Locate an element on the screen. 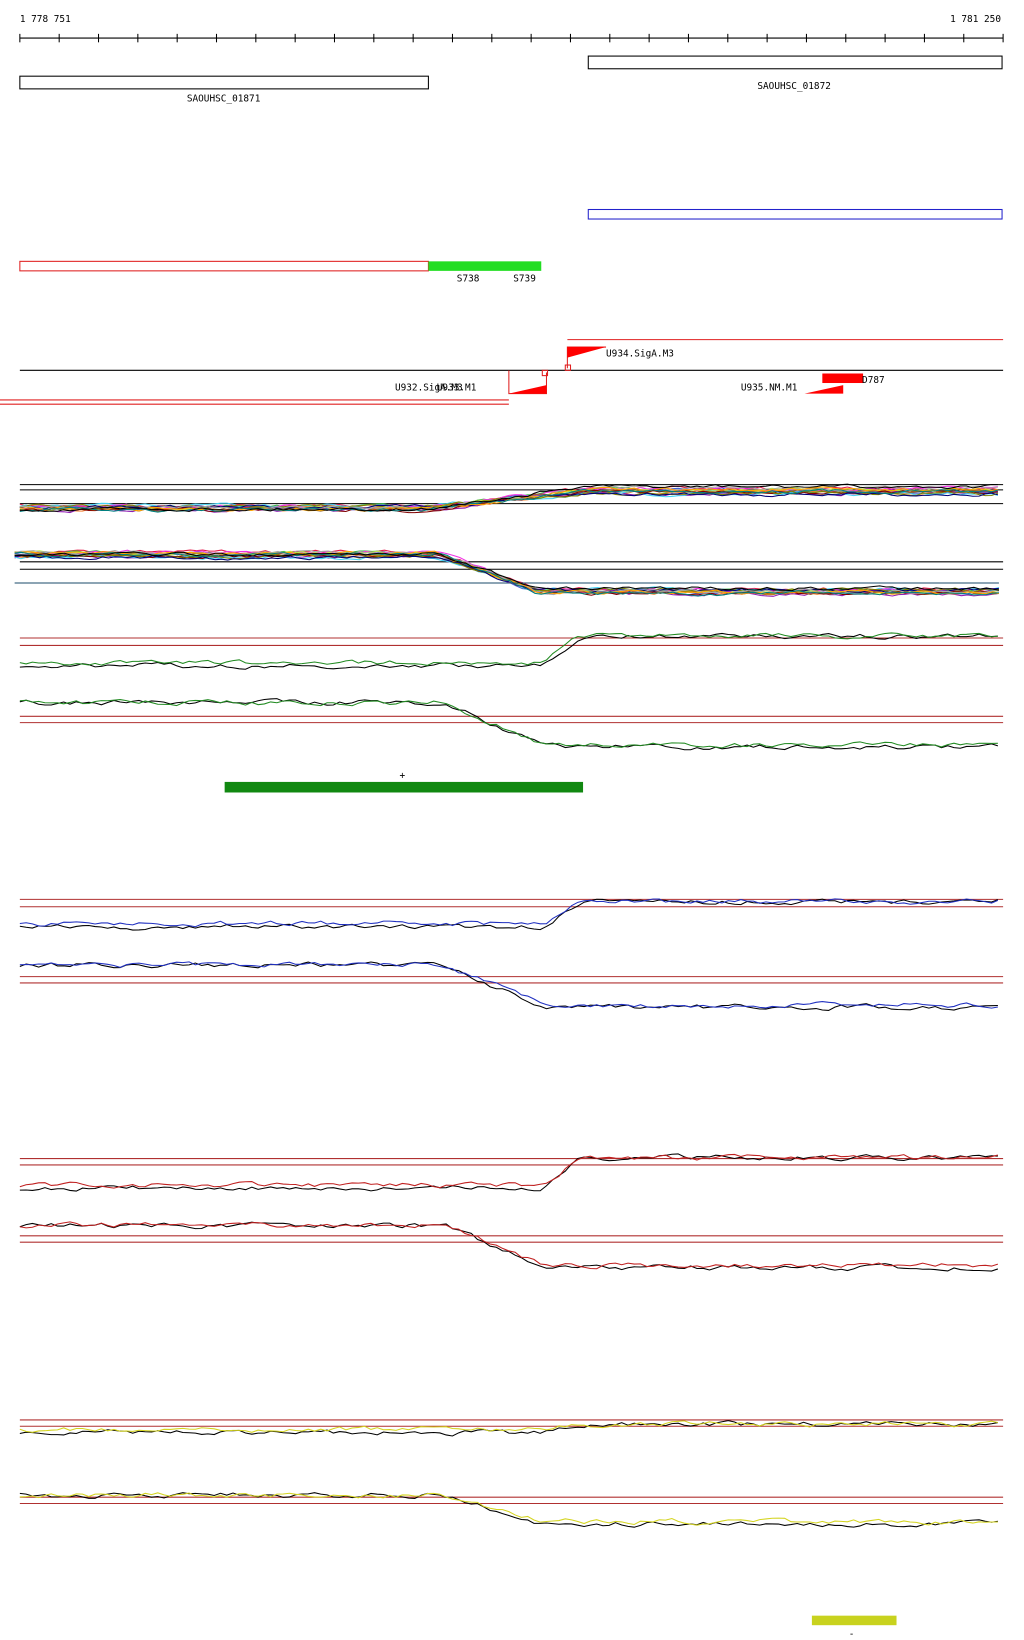 The image size is (1024, 1640). promoter-label: U935.NM.M1 is located at coordinates (769, 387).